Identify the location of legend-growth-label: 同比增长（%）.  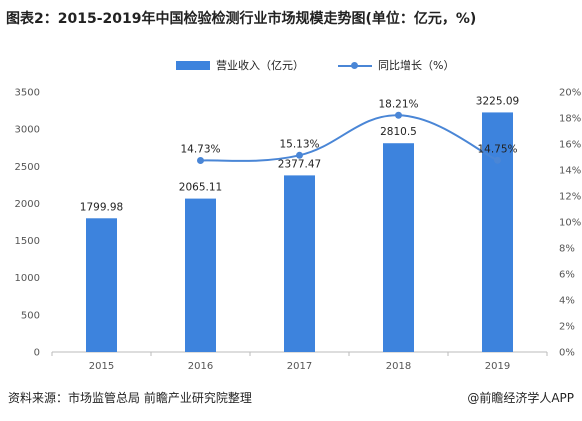
(416, 65).